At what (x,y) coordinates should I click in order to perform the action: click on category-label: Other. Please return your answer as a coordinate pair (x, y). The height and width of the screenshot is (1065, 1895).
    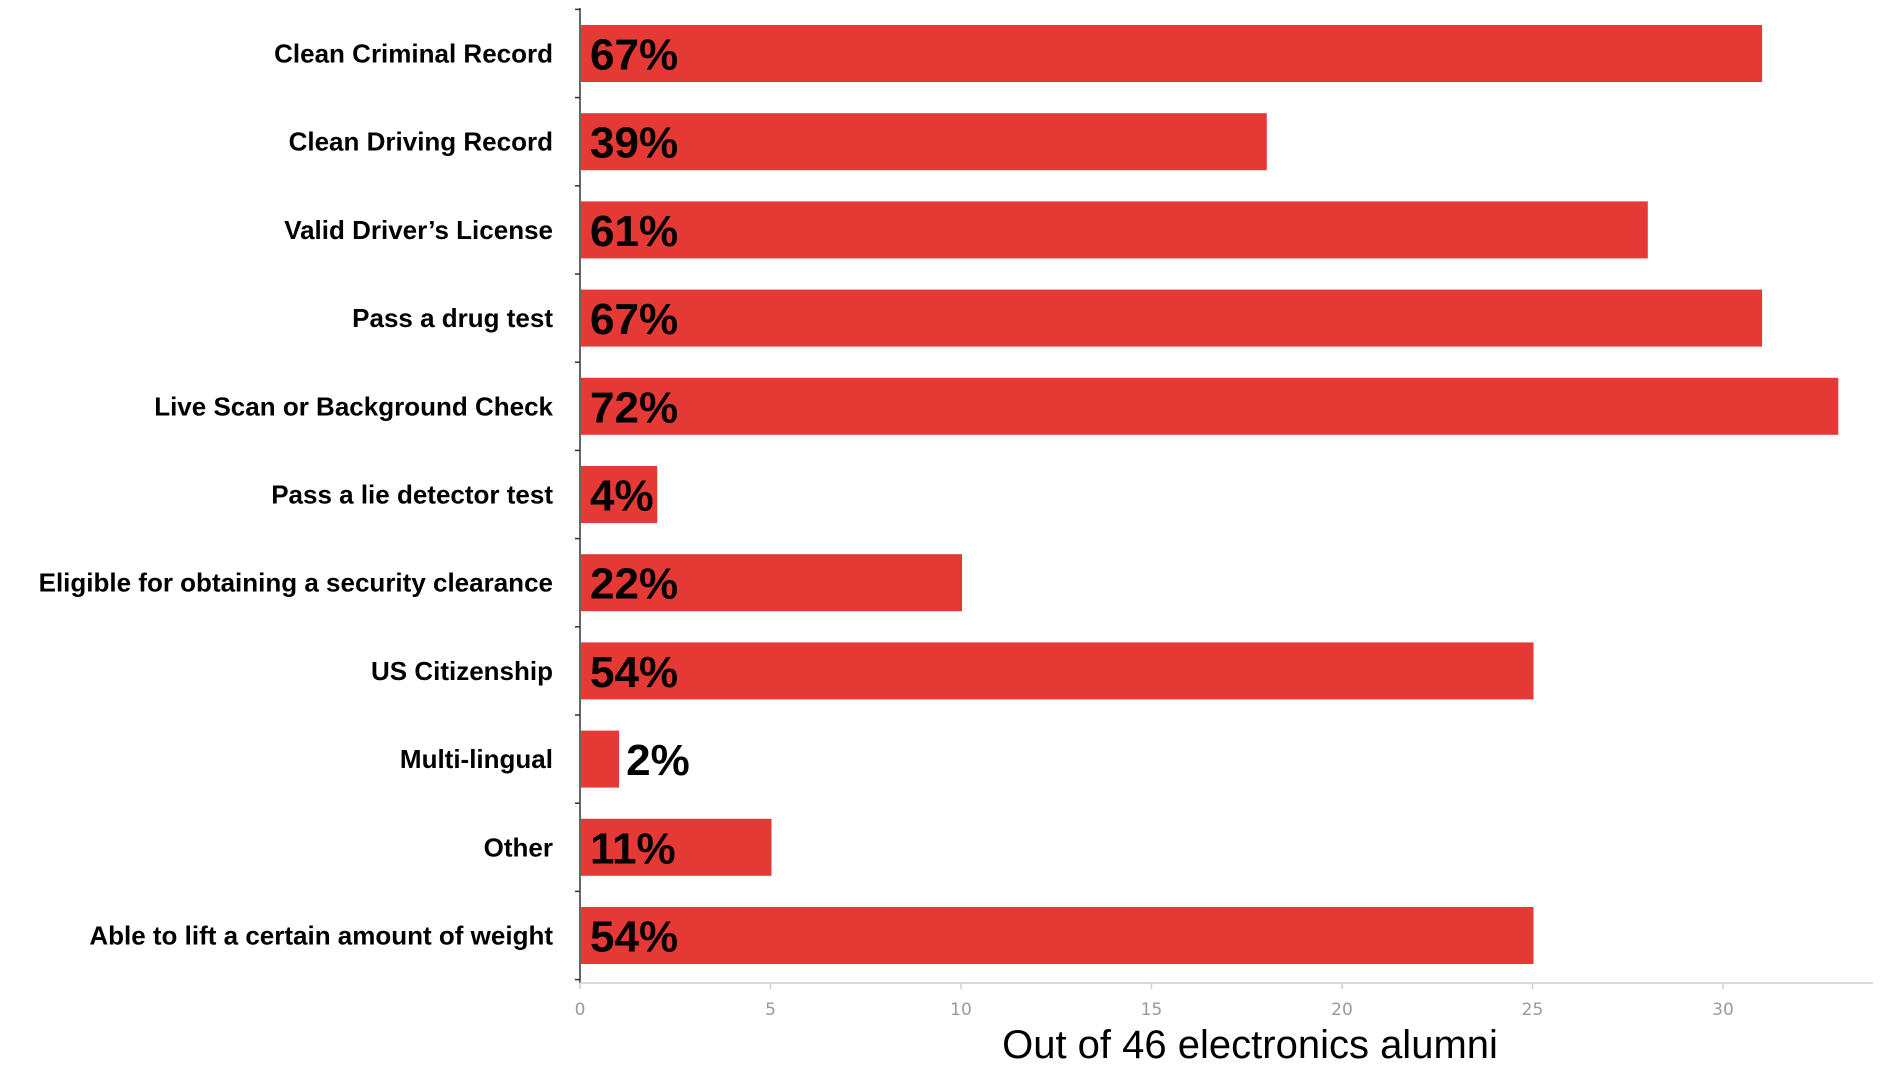
    Looking at the image, I should click on (518, 847).